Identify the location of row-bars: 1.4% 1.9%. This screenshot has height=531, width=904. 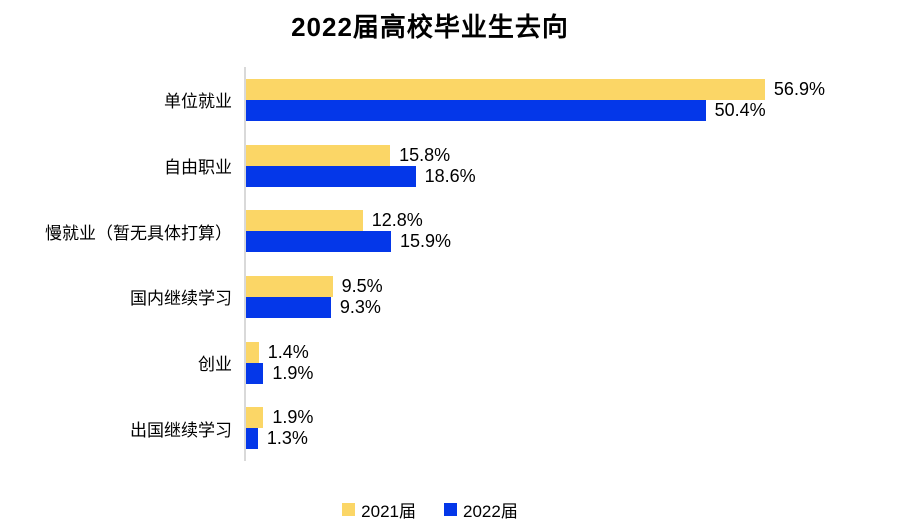
(574, 362).